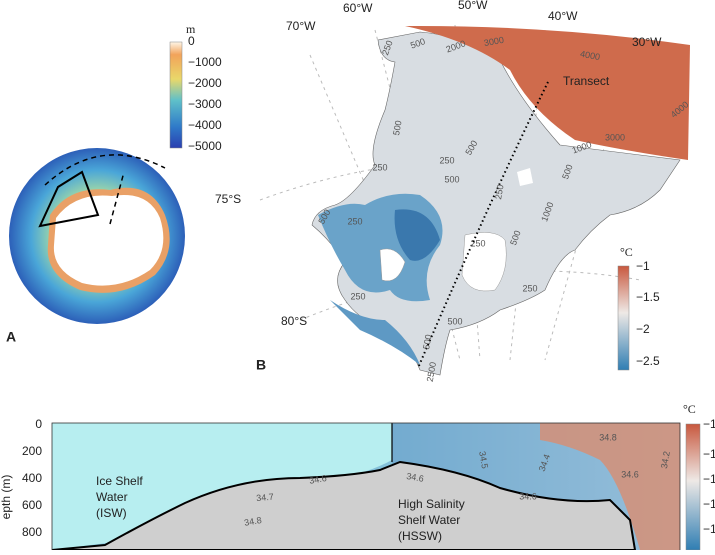 The image size is (715, 555). What do you see at coordinates (32, 532) in the screenshot?
I see `y-tick-label: 800` at bounding box center [32, 532].